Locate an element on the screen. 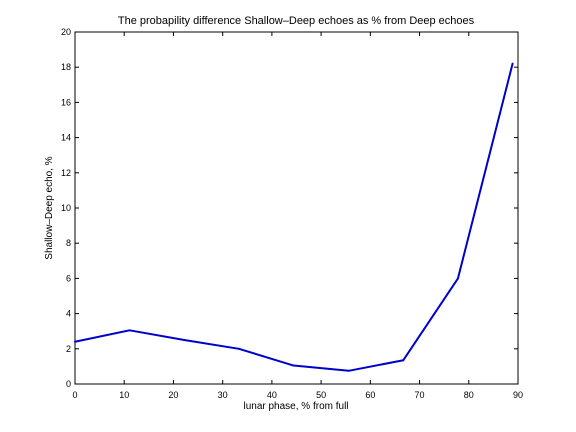 Image resolution: width=576 pixels, height=432 pixels. x-tick-label: 80 is located at coordinates (469, 395).